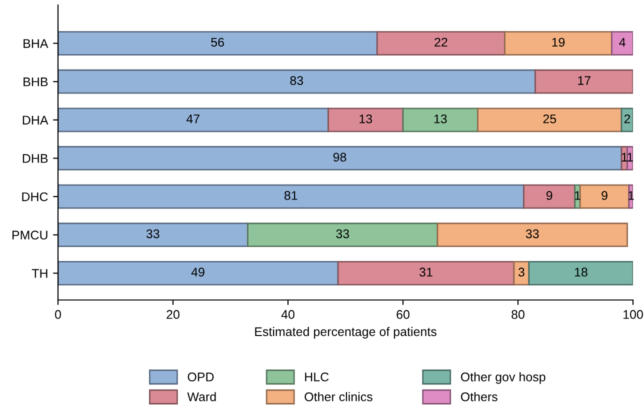 The width and height of the screenshot is (644, 415). I want to click on data-label: 31, so click(426, 272).